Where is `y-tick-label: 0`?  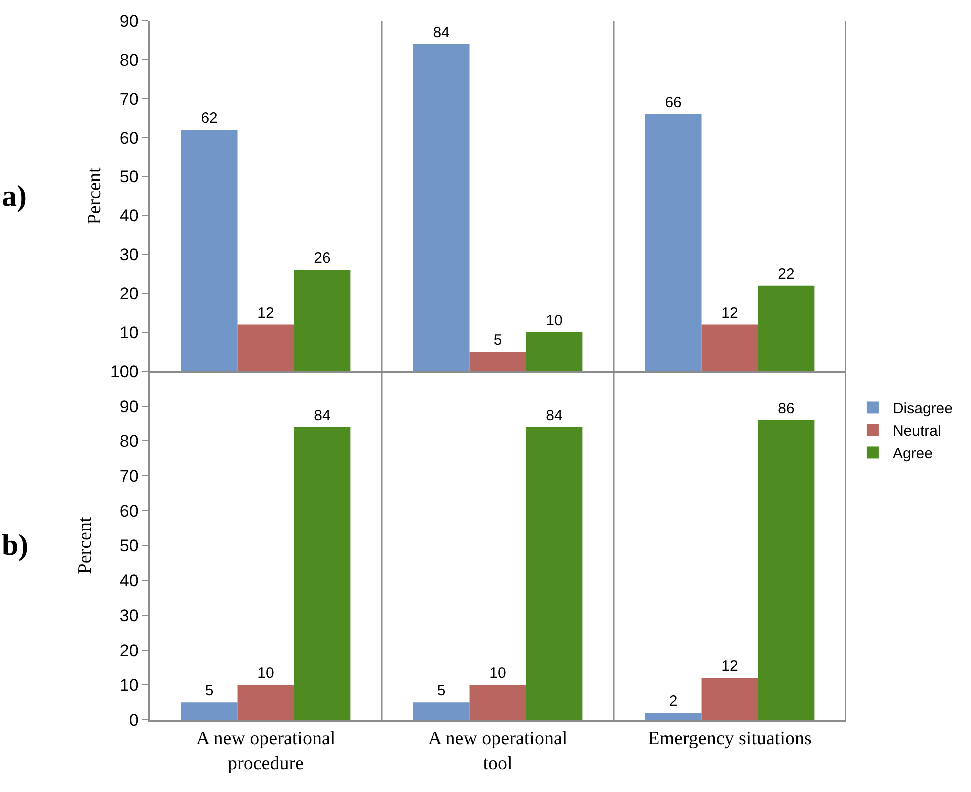
y-tick-label: 0 is located at coordinates (134, 720).